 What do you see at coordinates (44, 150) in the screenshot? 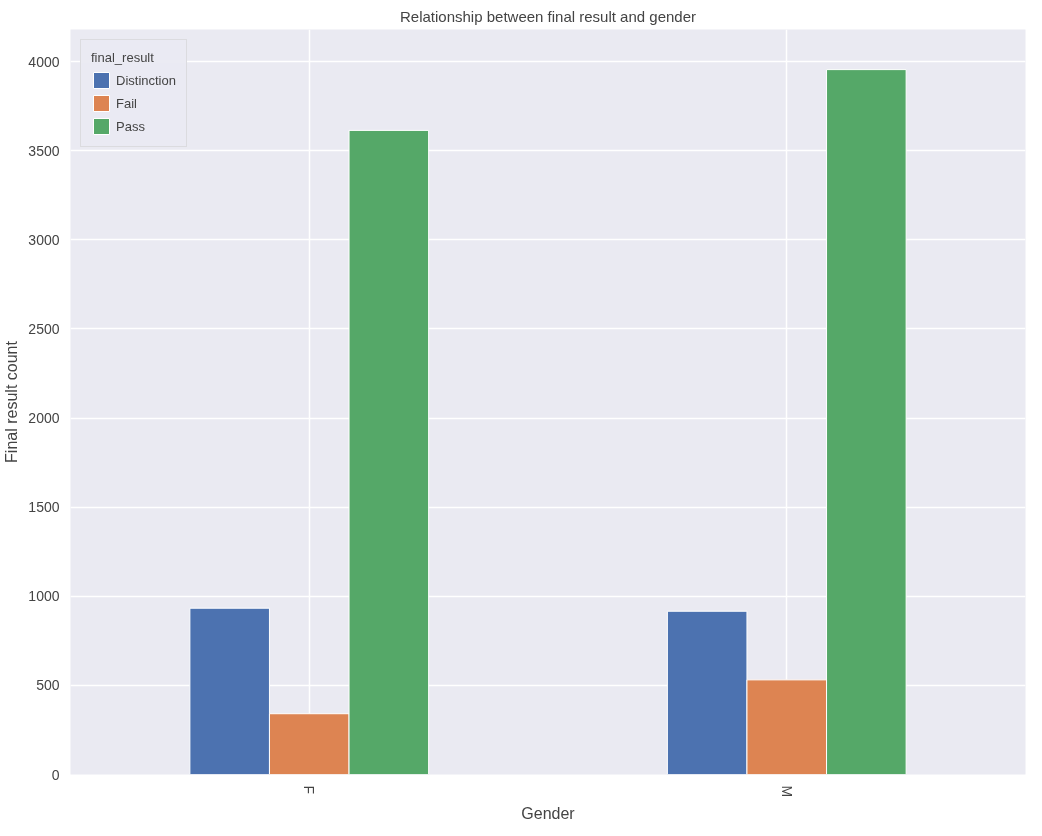
I see `y-tick-label: 3500` at bounding box center [44, 150].